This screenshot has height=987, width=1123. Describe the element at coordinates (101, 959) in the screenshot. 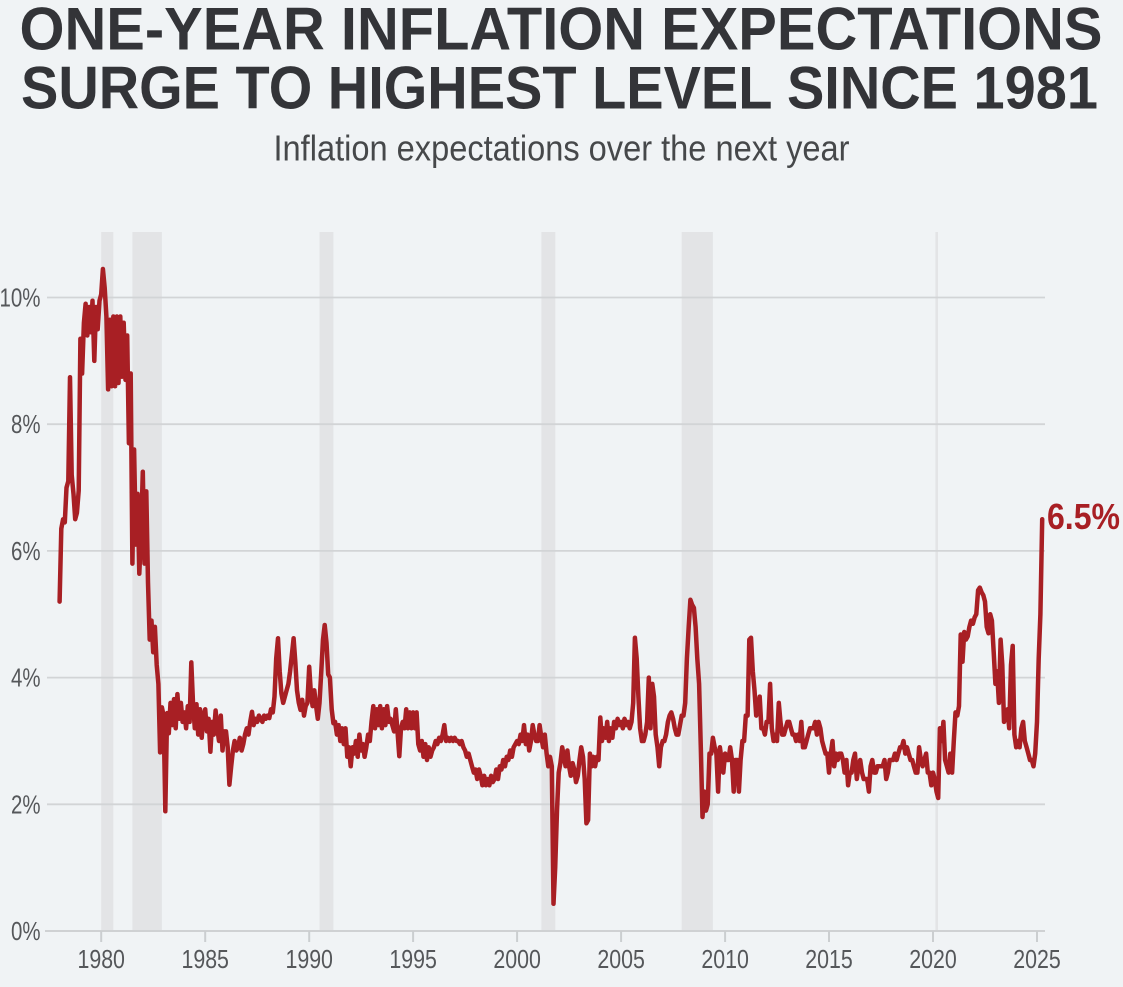

I see `svg-text: 1980` at that location.